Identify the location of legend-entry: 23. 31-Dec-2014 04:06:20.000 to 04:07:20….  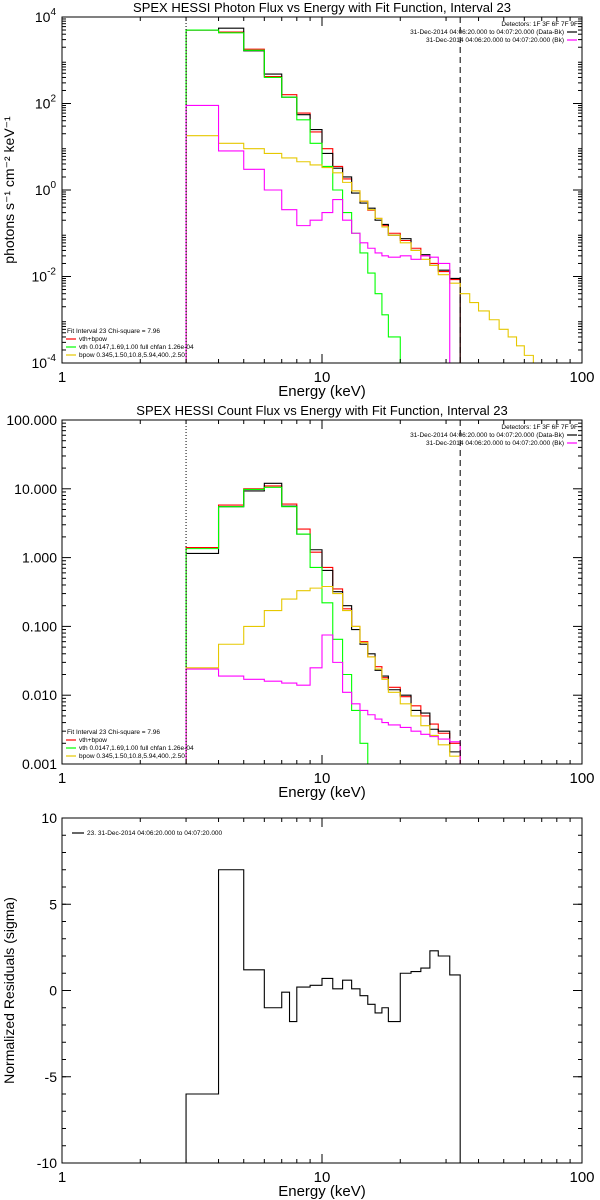
(155, 833).